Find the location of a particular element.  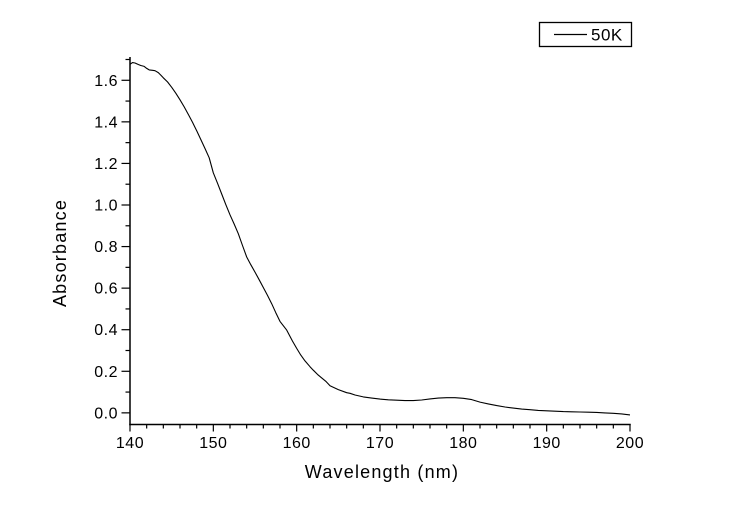

y-tick-label: 0.2 is located at coordinates (106, 372).